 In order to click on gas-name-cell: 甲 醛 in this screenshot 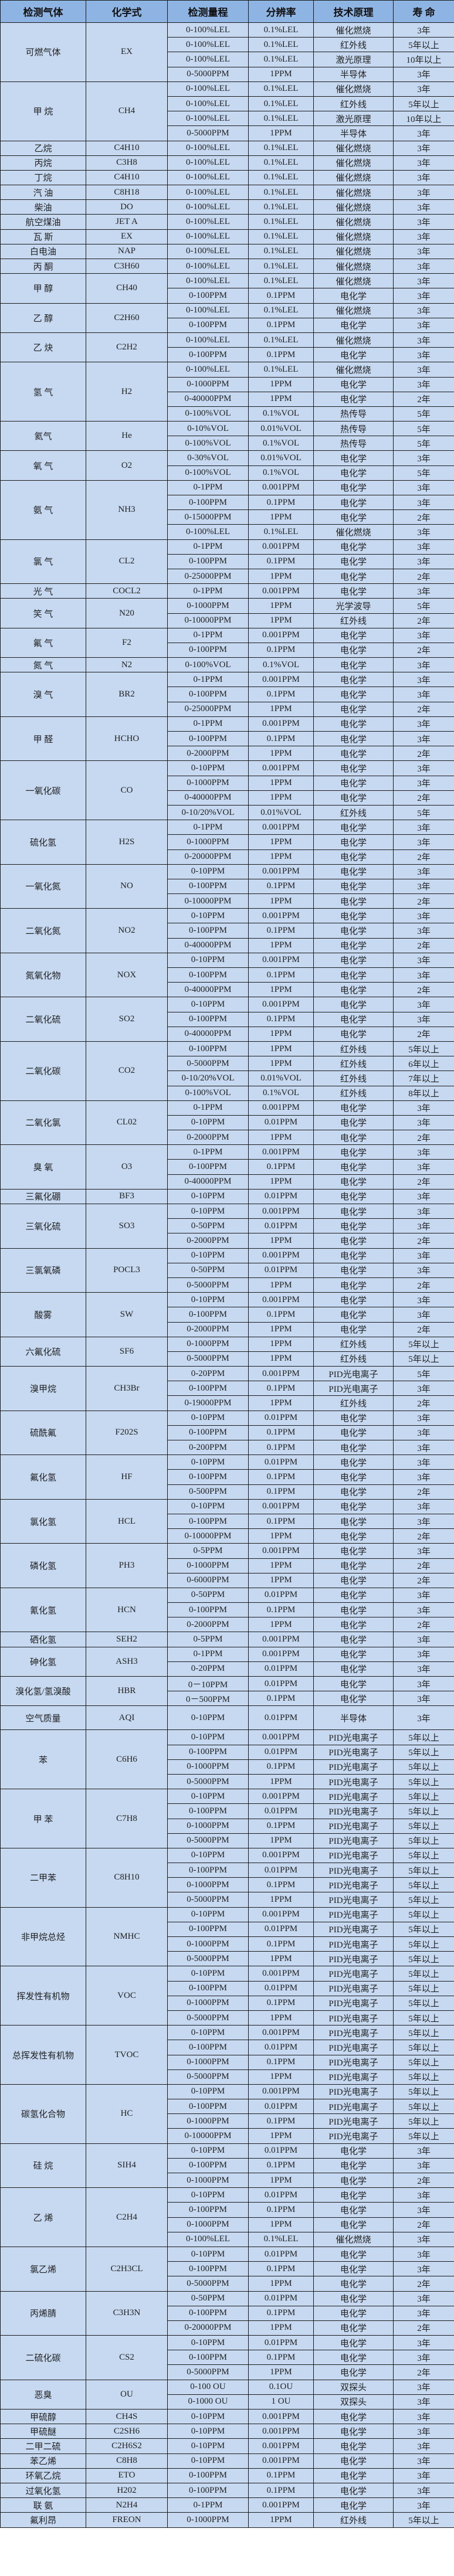, I will do `click(43, 739)`.